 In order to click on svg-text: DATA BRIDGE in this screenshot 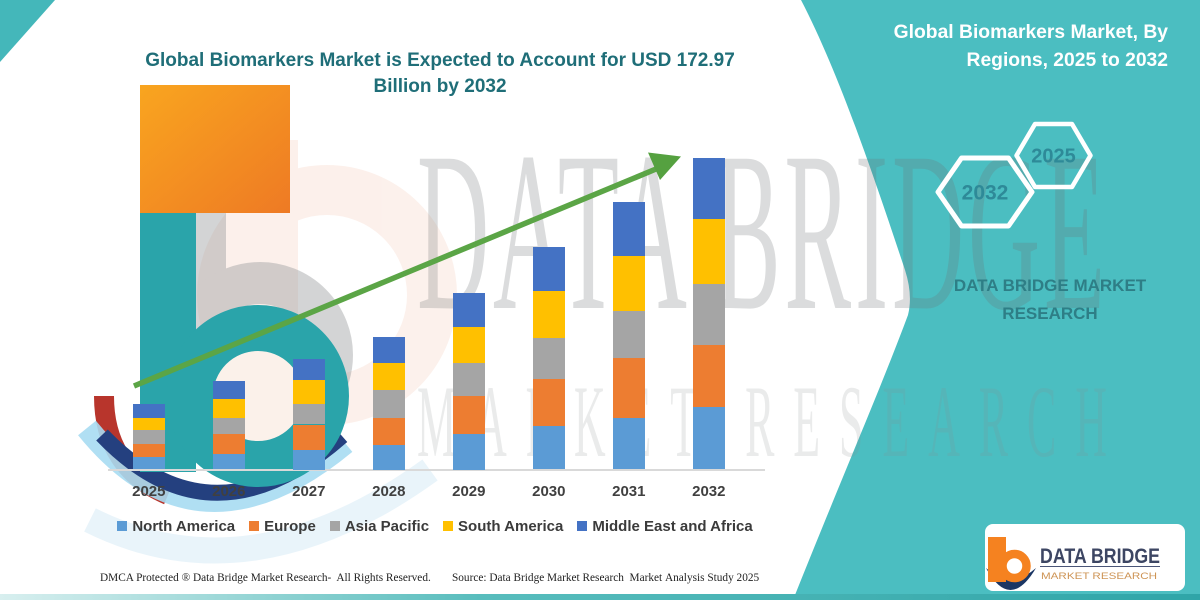, I will do `click(1100, 556)`.